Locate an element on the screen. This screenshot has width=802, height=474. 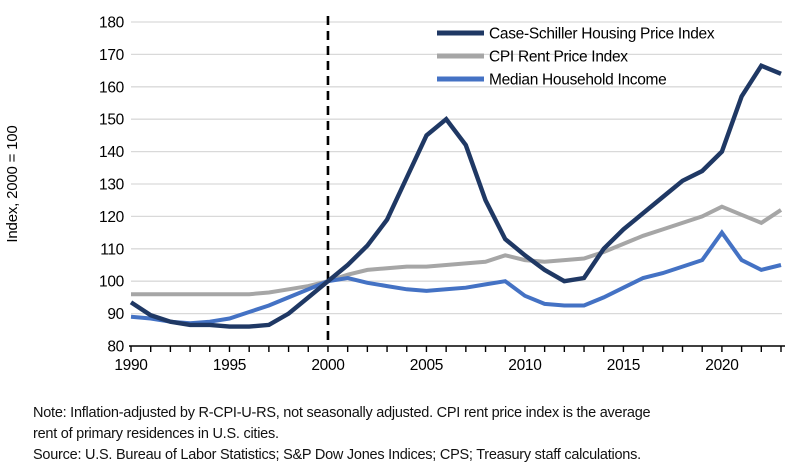
legend-label-case-schiller: Case-Schiller Housing Price Index is located at coordinates (602, 34).